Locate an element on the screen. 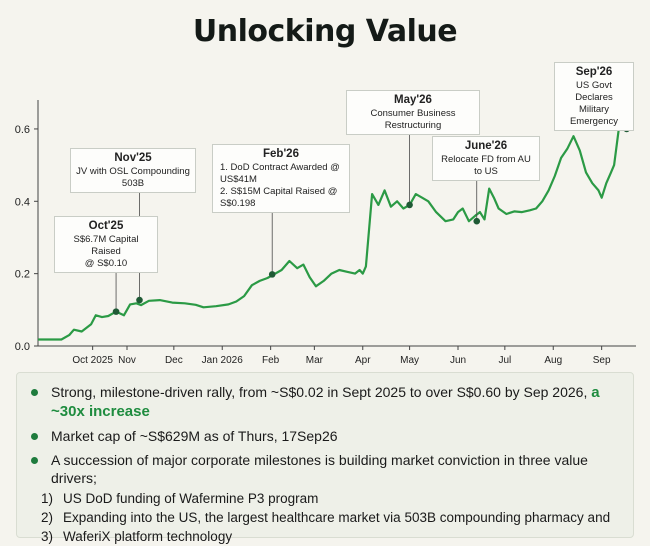 The height and width of the screenshot is (546, 650). callout-title: June'26 is located at coordinates (486, 146).